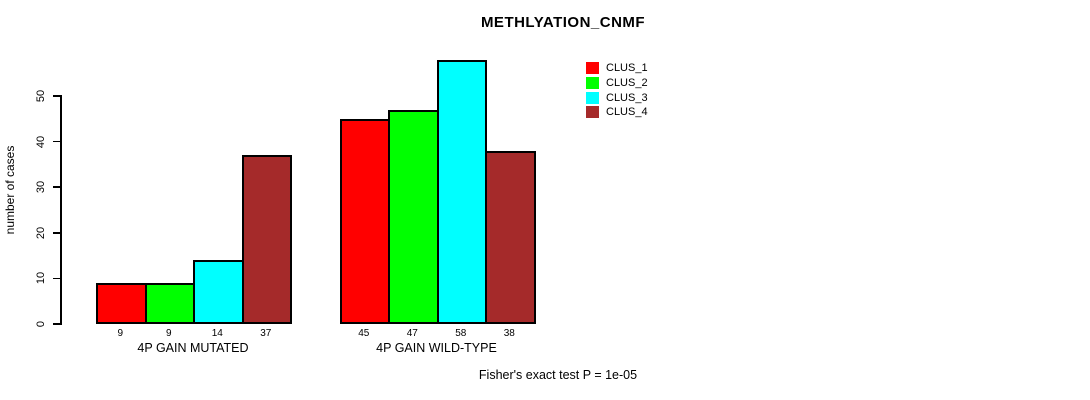  What do you see at coordinates (627, 112) in the screenshot?
I see `legend-label: CLUS_4` at bounding box center [627, 112].